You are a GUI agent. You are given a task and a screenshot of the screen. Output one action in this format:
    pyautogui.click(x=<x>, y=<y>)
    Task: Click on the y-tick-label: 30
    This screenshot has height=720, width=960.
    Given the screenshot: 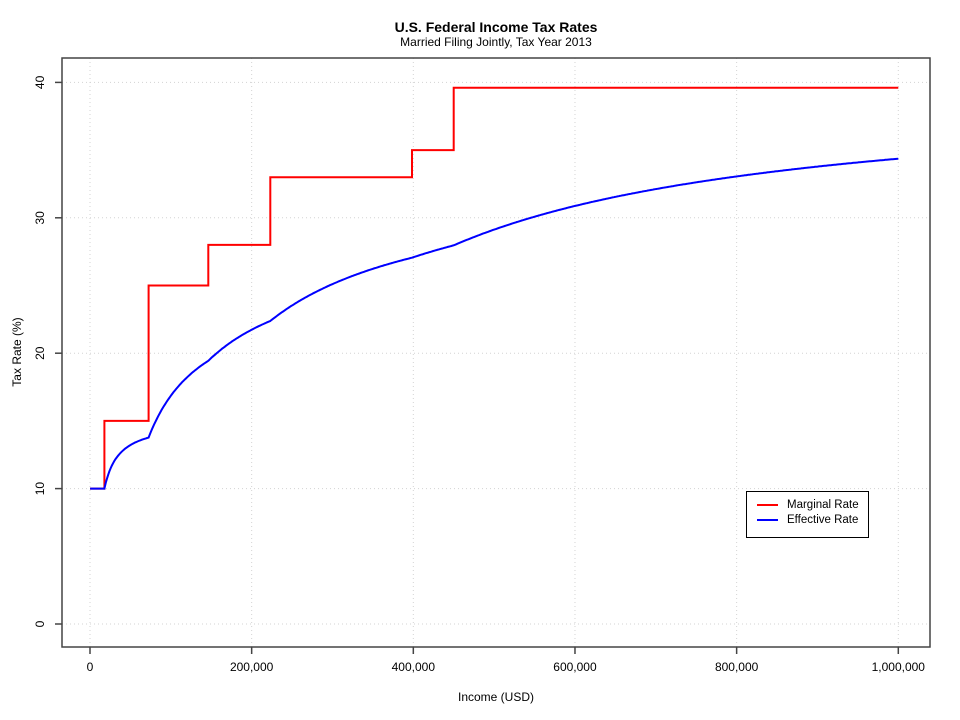 What is the action you would take?
    pyautogui.click(x=40, y=218)
    